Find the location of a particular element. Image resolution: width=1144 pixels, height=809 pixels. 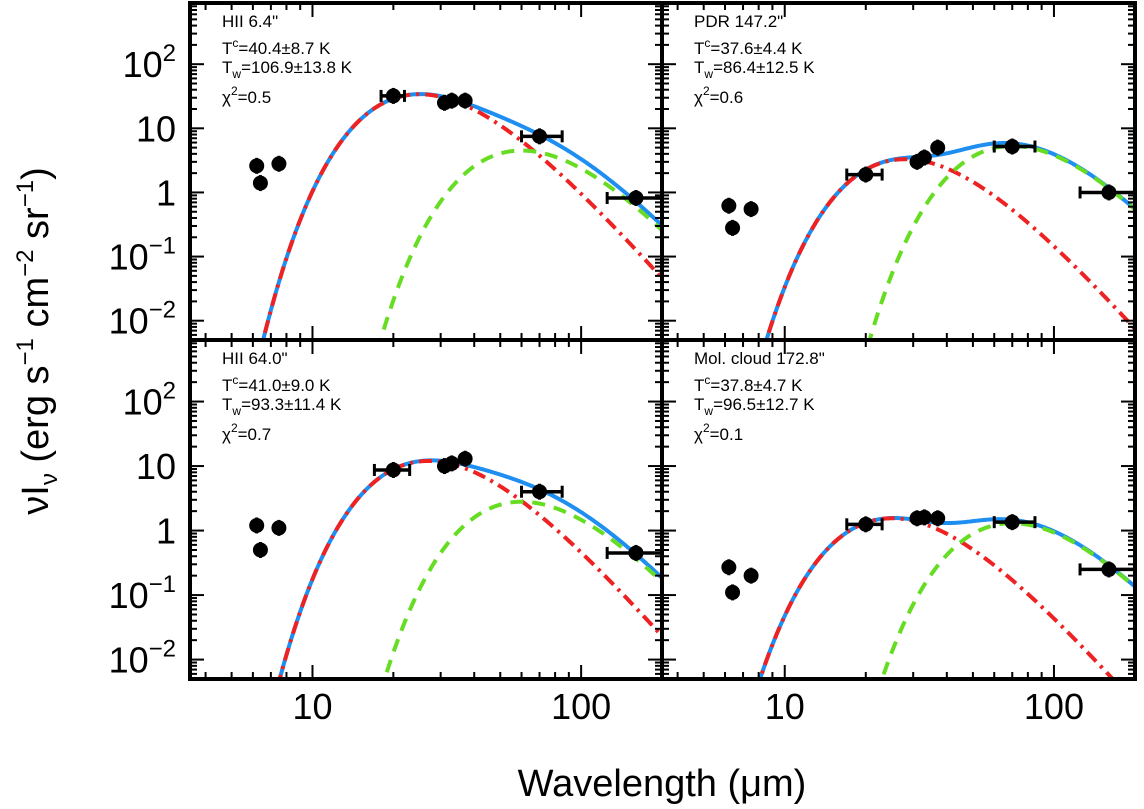

chi-squared: χ2=0.5 is located at coordinates (246, 95).